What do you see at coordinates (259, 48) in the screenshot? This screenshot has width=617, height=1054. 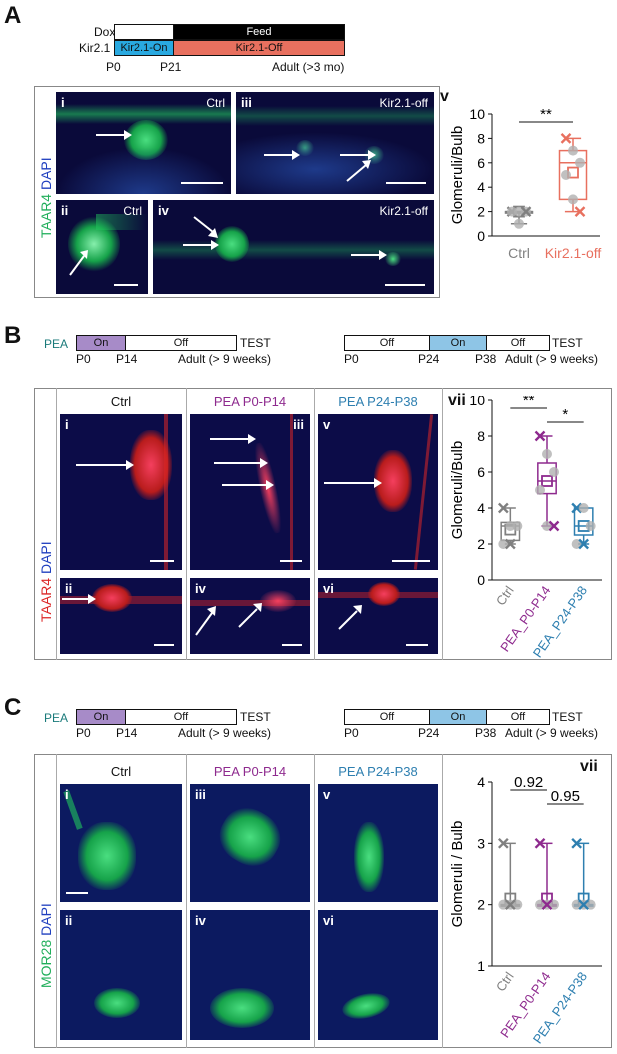 I see `kir-off-bar: Kir2.1-Off` at bounding box center [259, 48].